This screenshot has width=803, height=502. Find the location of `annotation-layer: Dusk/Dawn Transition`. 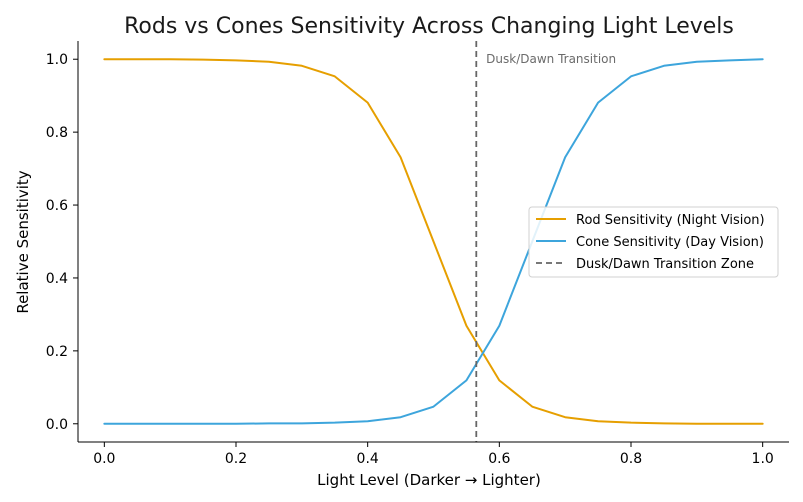

annotation-layer: Dusk/Dawn Transition is located at coordinates (551, 59).